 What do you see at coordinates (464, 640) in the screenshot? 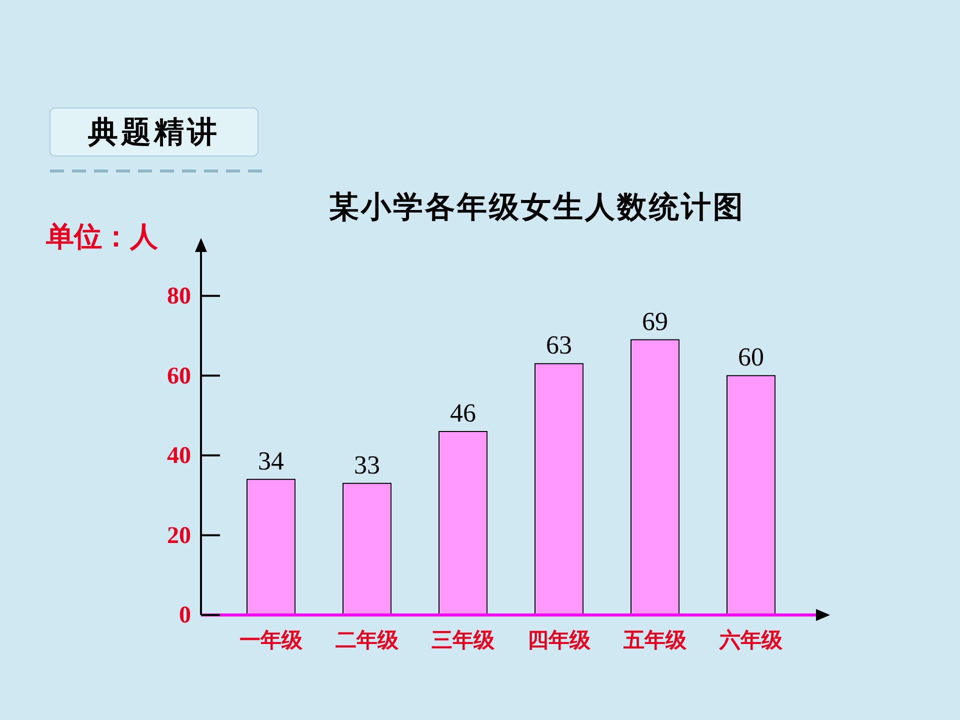
I see `x-tick-label: 三年级` at bounding box center [464, 640].